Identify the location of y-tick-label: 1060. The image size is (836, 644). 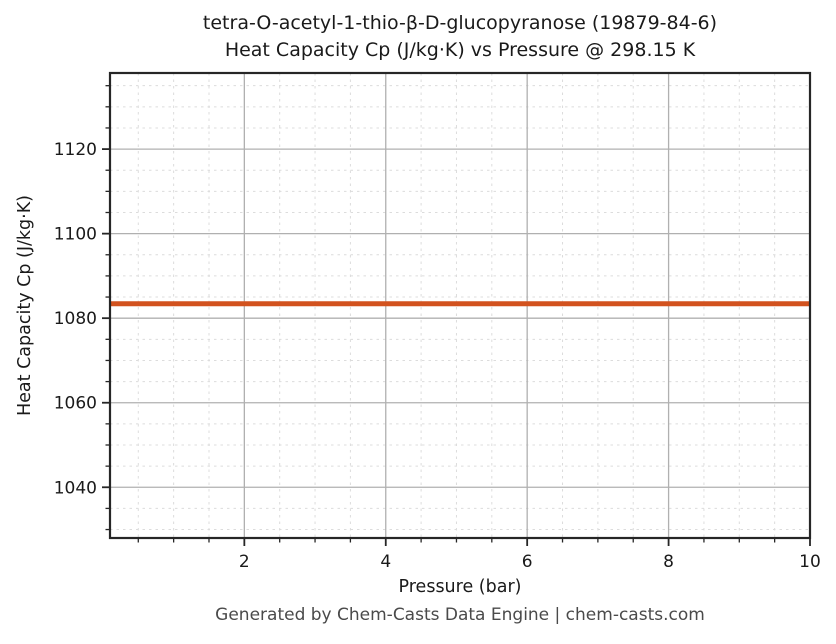
(75, 404).